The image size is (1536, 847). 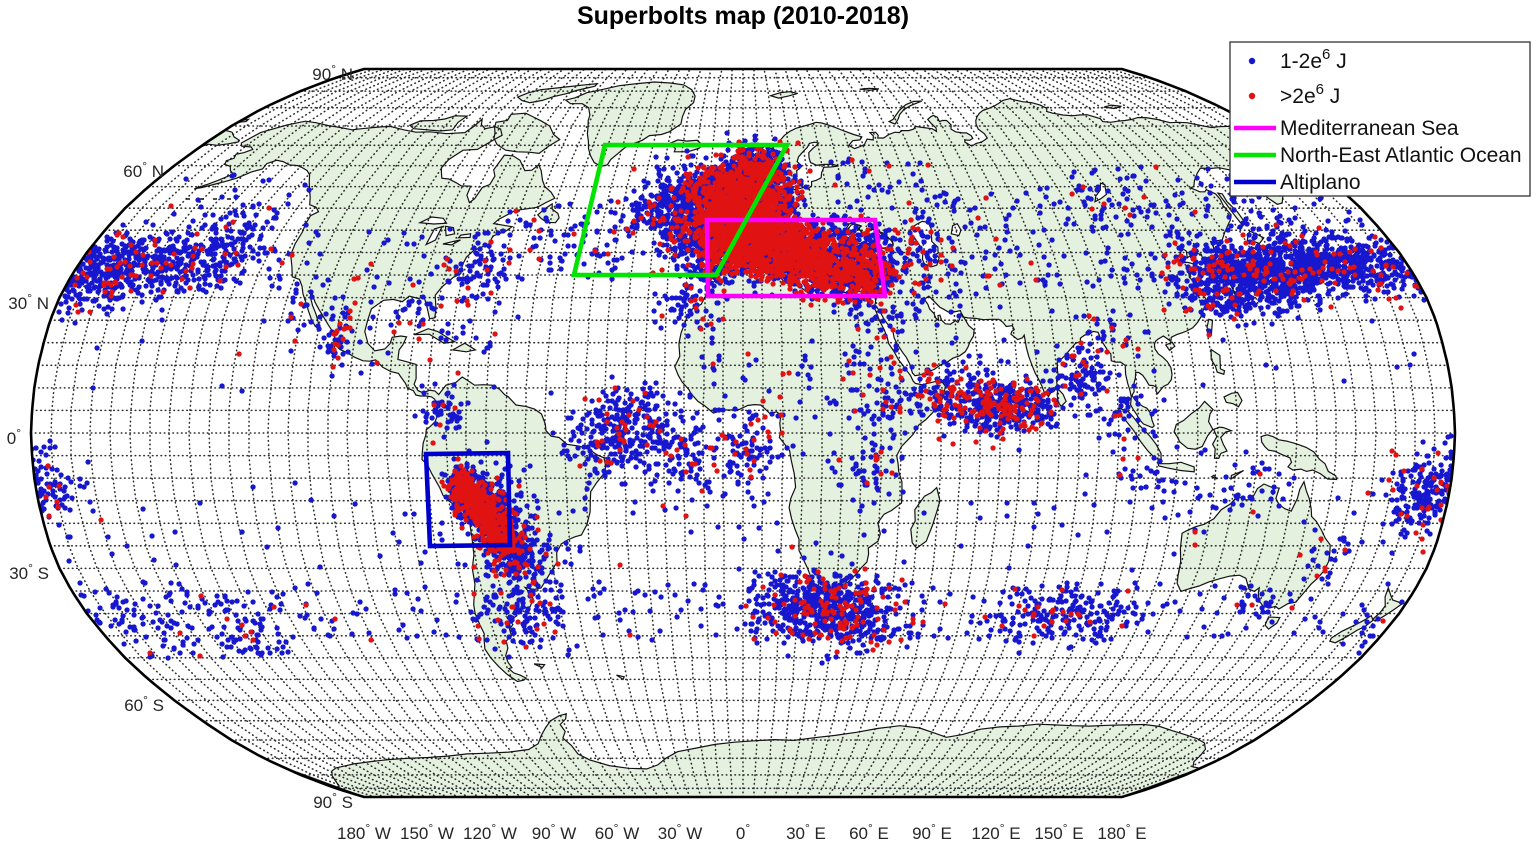 I want to click on svg-text: 30° N, so click(x=28, y=302).